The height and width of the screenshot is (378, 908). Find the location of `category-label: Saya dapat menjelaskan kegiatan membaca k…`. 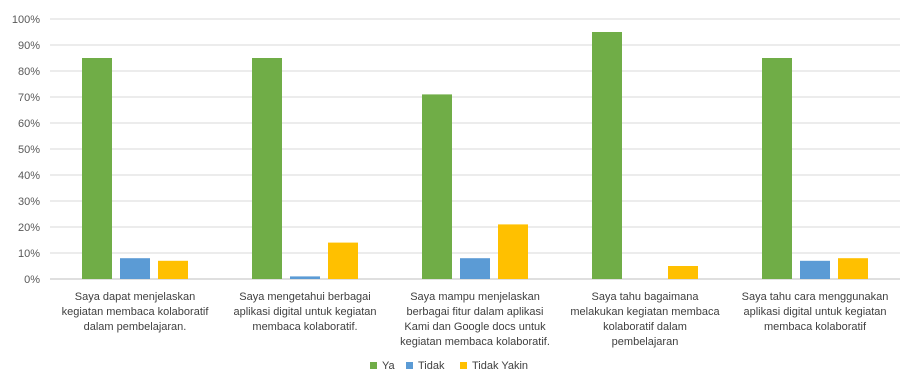

category-label: Saya dapat menjelaskan kegiatan membaca k… is located at coordinates (136, 312).